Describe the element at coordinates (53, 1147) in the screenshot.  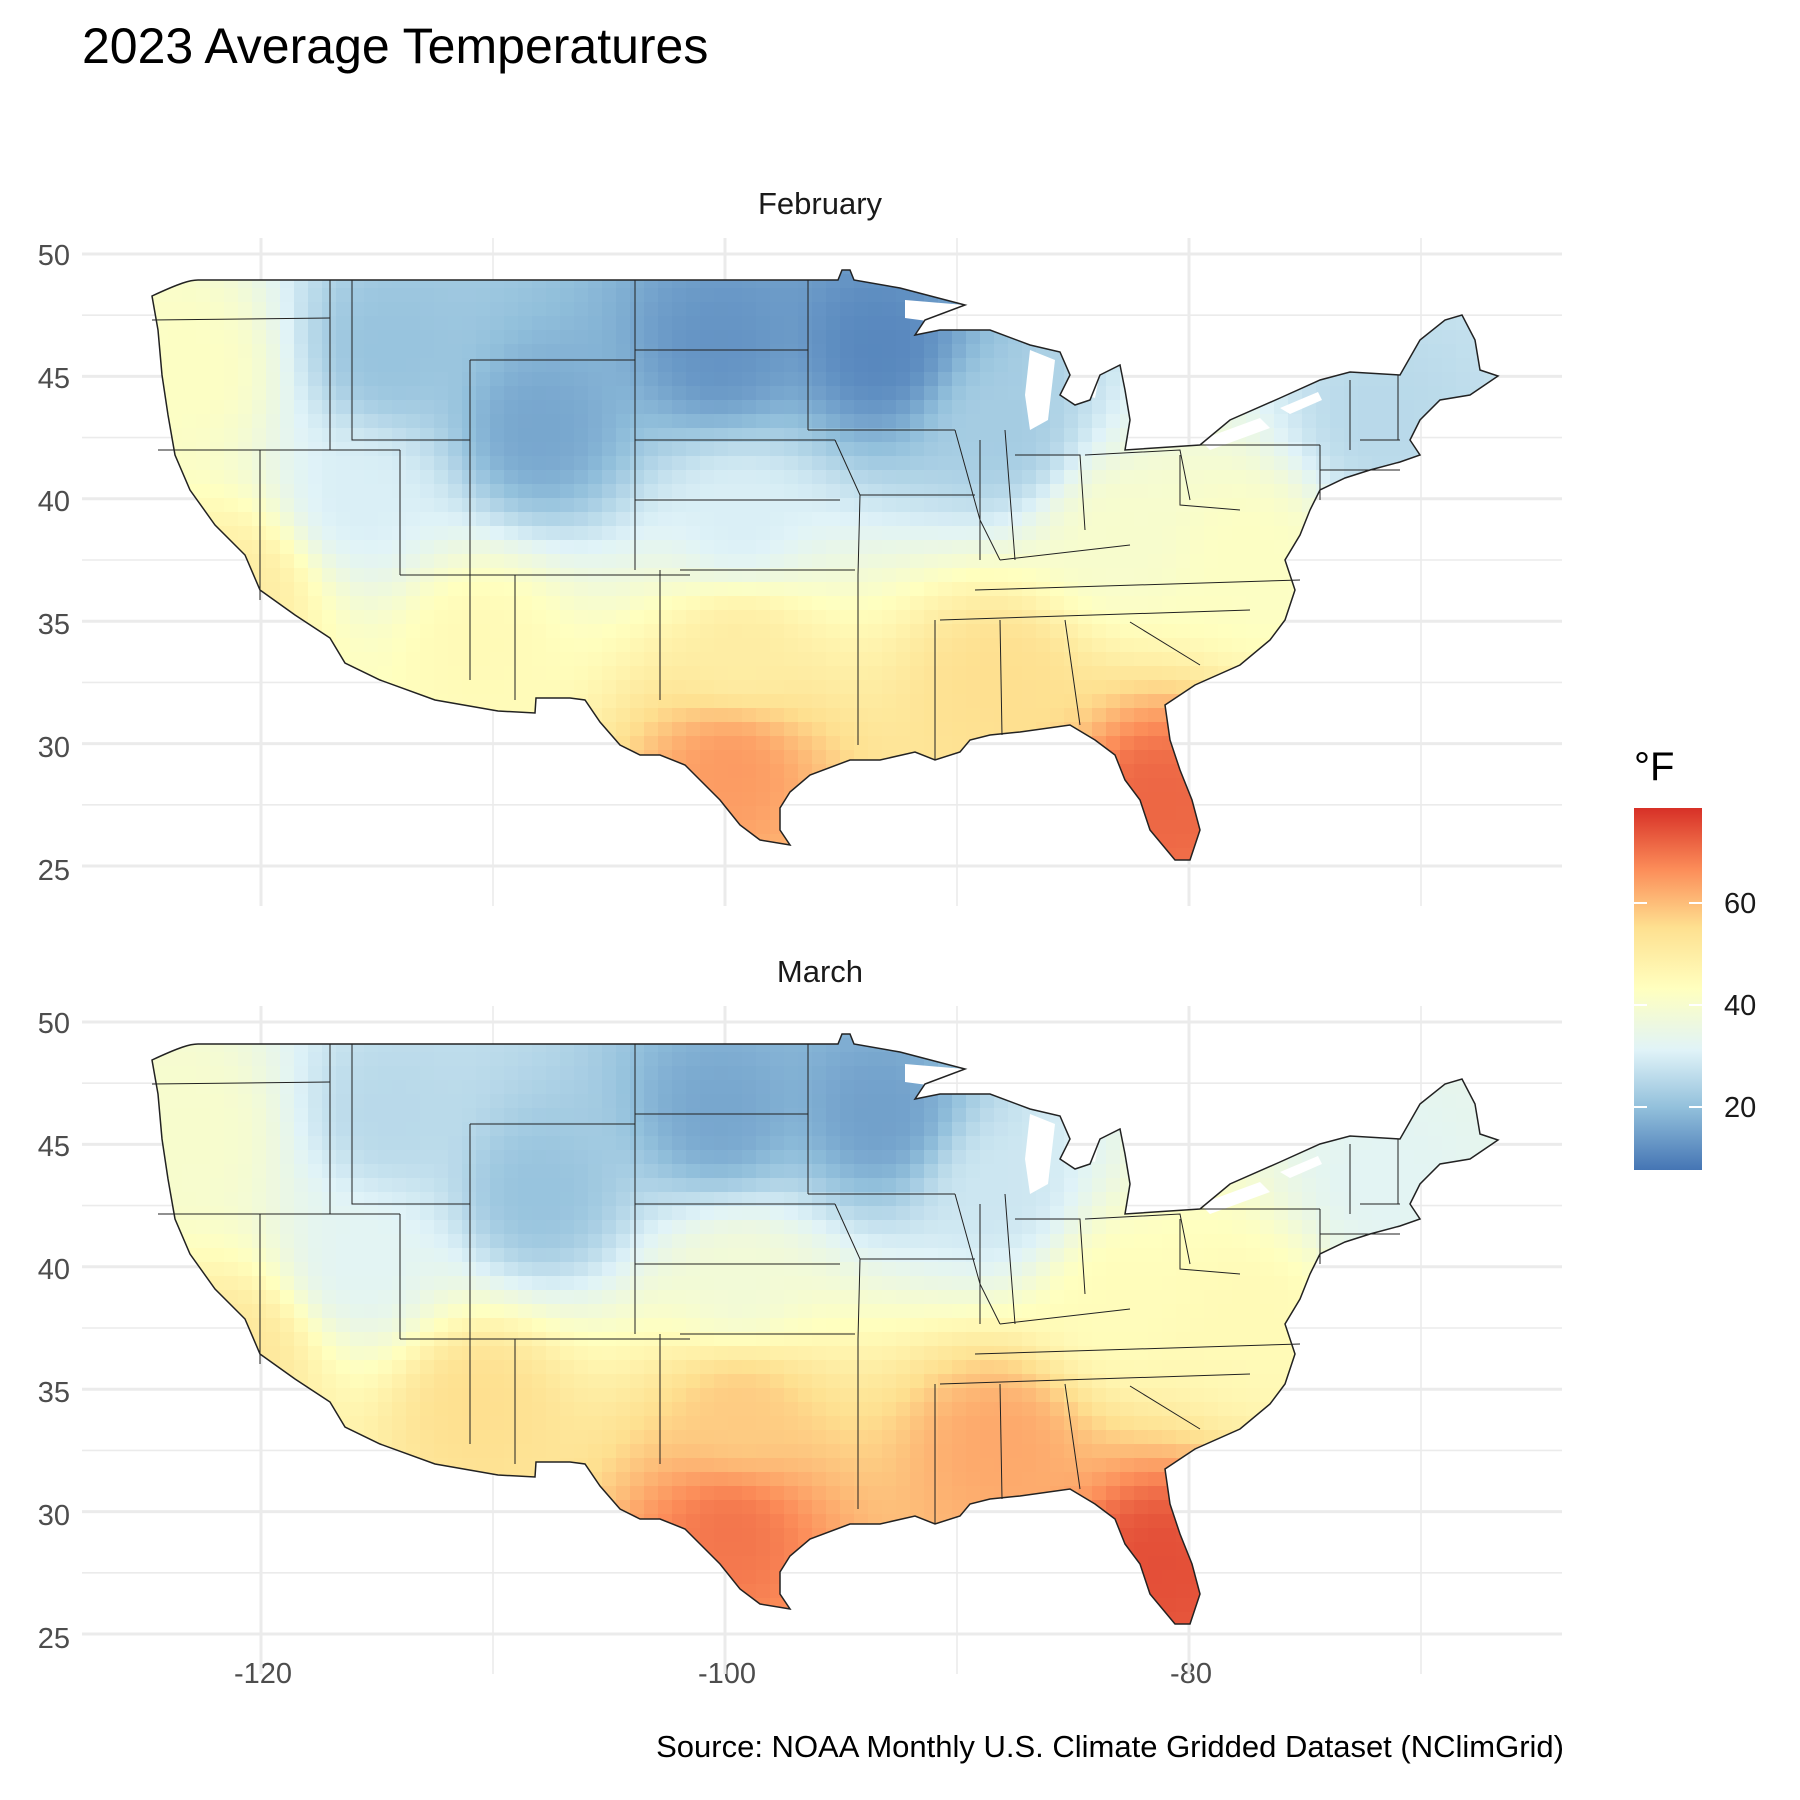
I see `ytick-label: 45` at that location.